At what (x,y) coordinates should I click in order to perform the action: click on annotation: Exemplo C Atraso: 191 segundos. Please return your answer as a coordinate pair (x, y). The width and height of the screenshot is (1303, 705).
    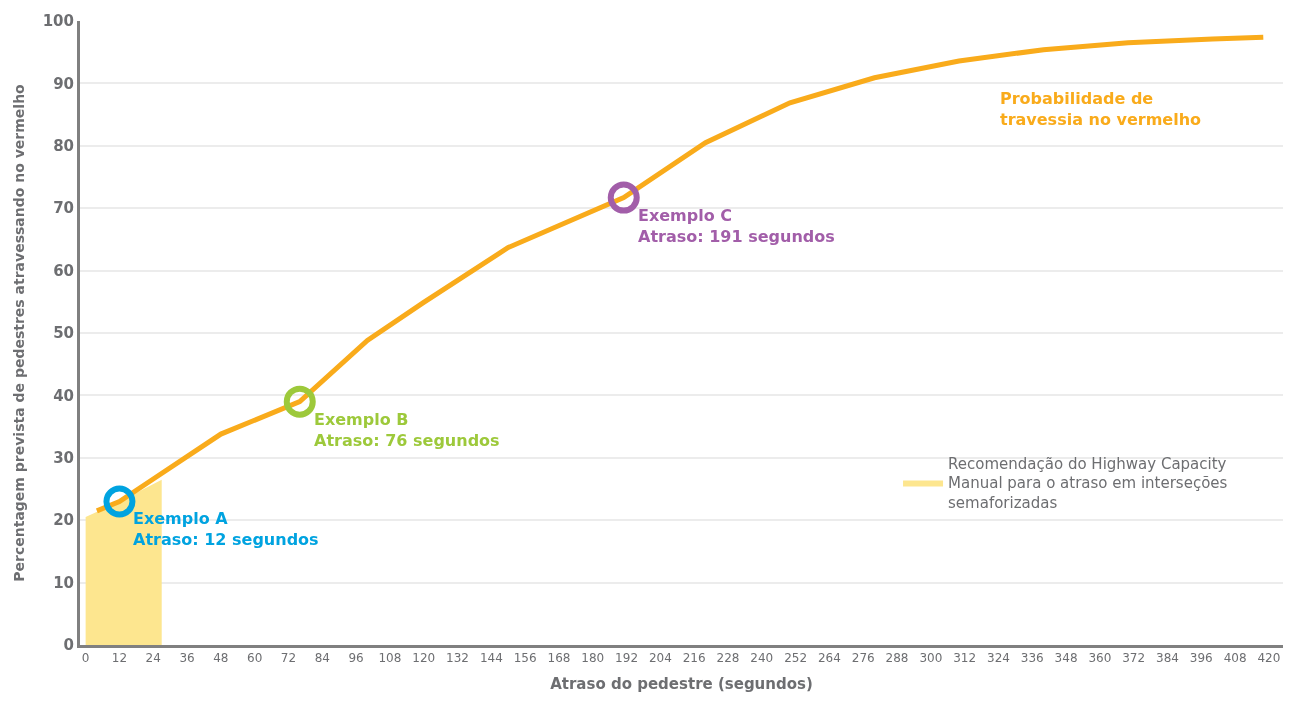
    Looking at the image, I should click on (736, 226).